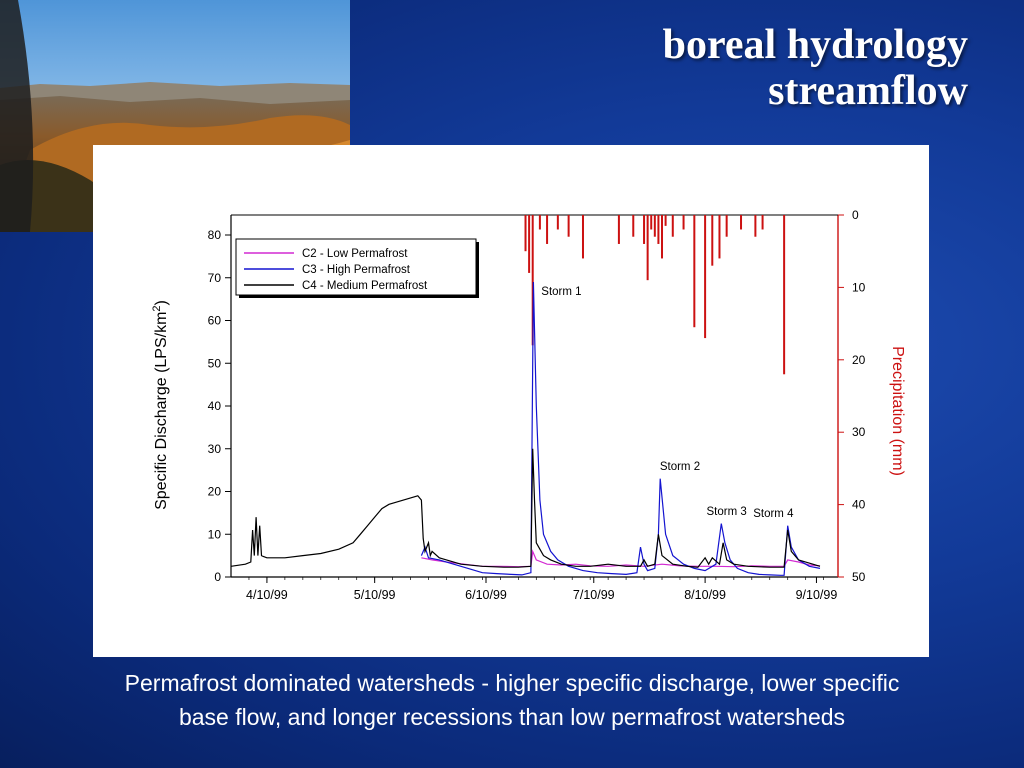  Describe the element at coordinates (215, 449) in the screenshot. I see `y-tick-label: 30` at that location.